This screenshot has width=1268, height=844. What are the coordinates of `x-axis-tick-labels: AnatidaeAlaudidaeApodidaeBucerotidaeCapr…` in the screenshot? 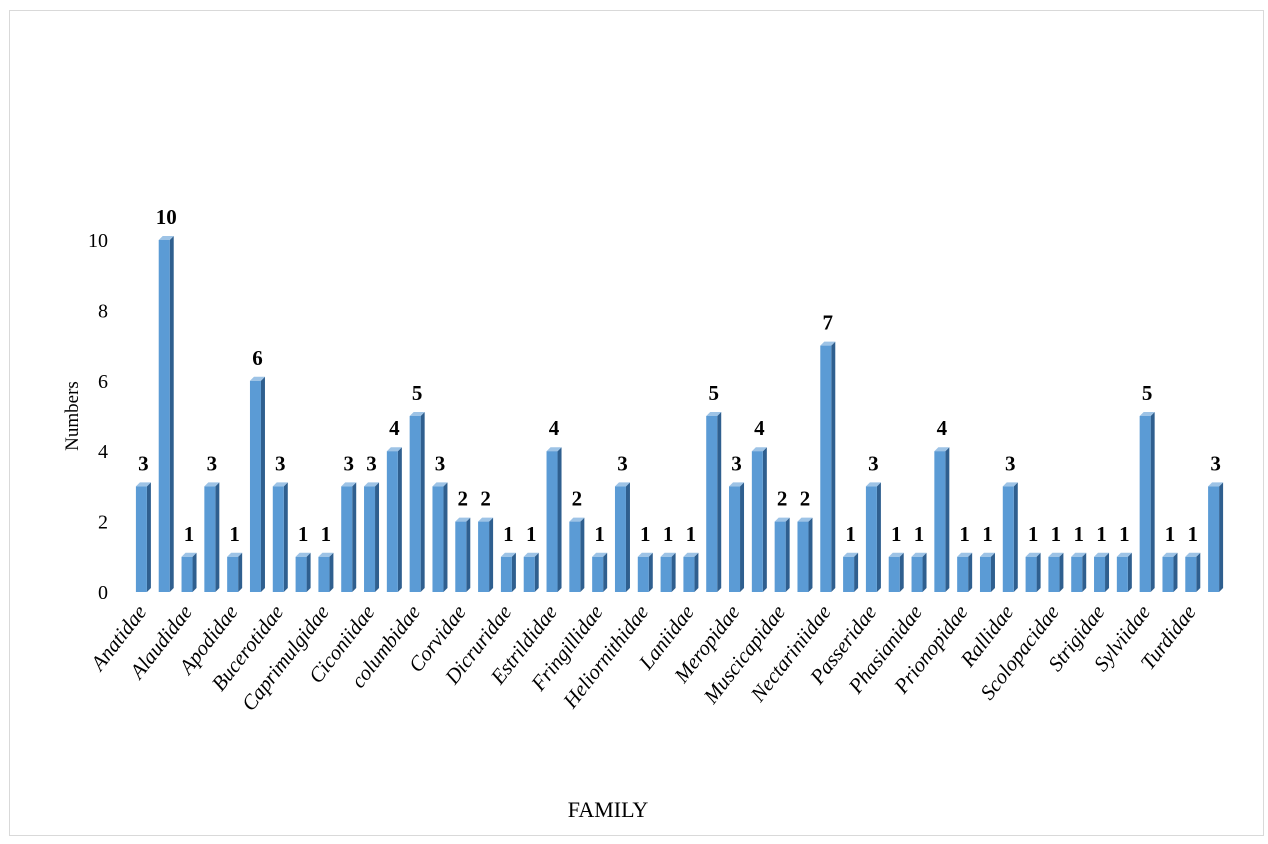 It's located at (643, 657).